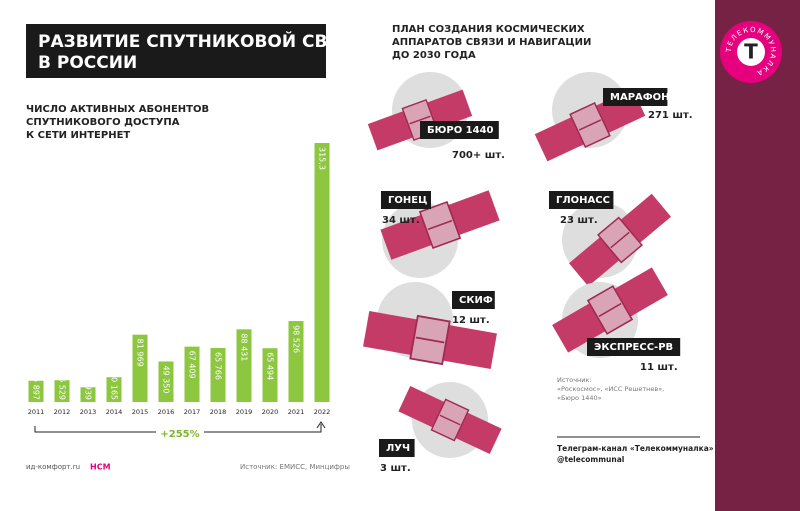  Describe the element at coordinates (434, 55) in the screenshot. I see `plan-title: ДО 2030 ГОДА` at that location.